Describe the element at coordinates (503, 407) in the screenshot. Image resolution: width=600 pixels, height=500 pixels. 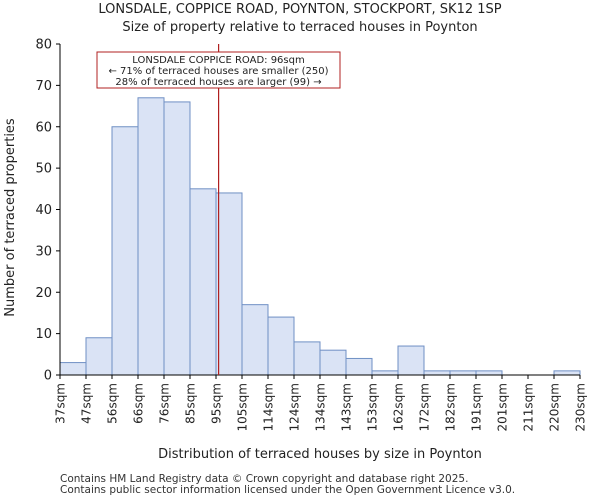
I see `x-tick-label: 201sqm` at that location.